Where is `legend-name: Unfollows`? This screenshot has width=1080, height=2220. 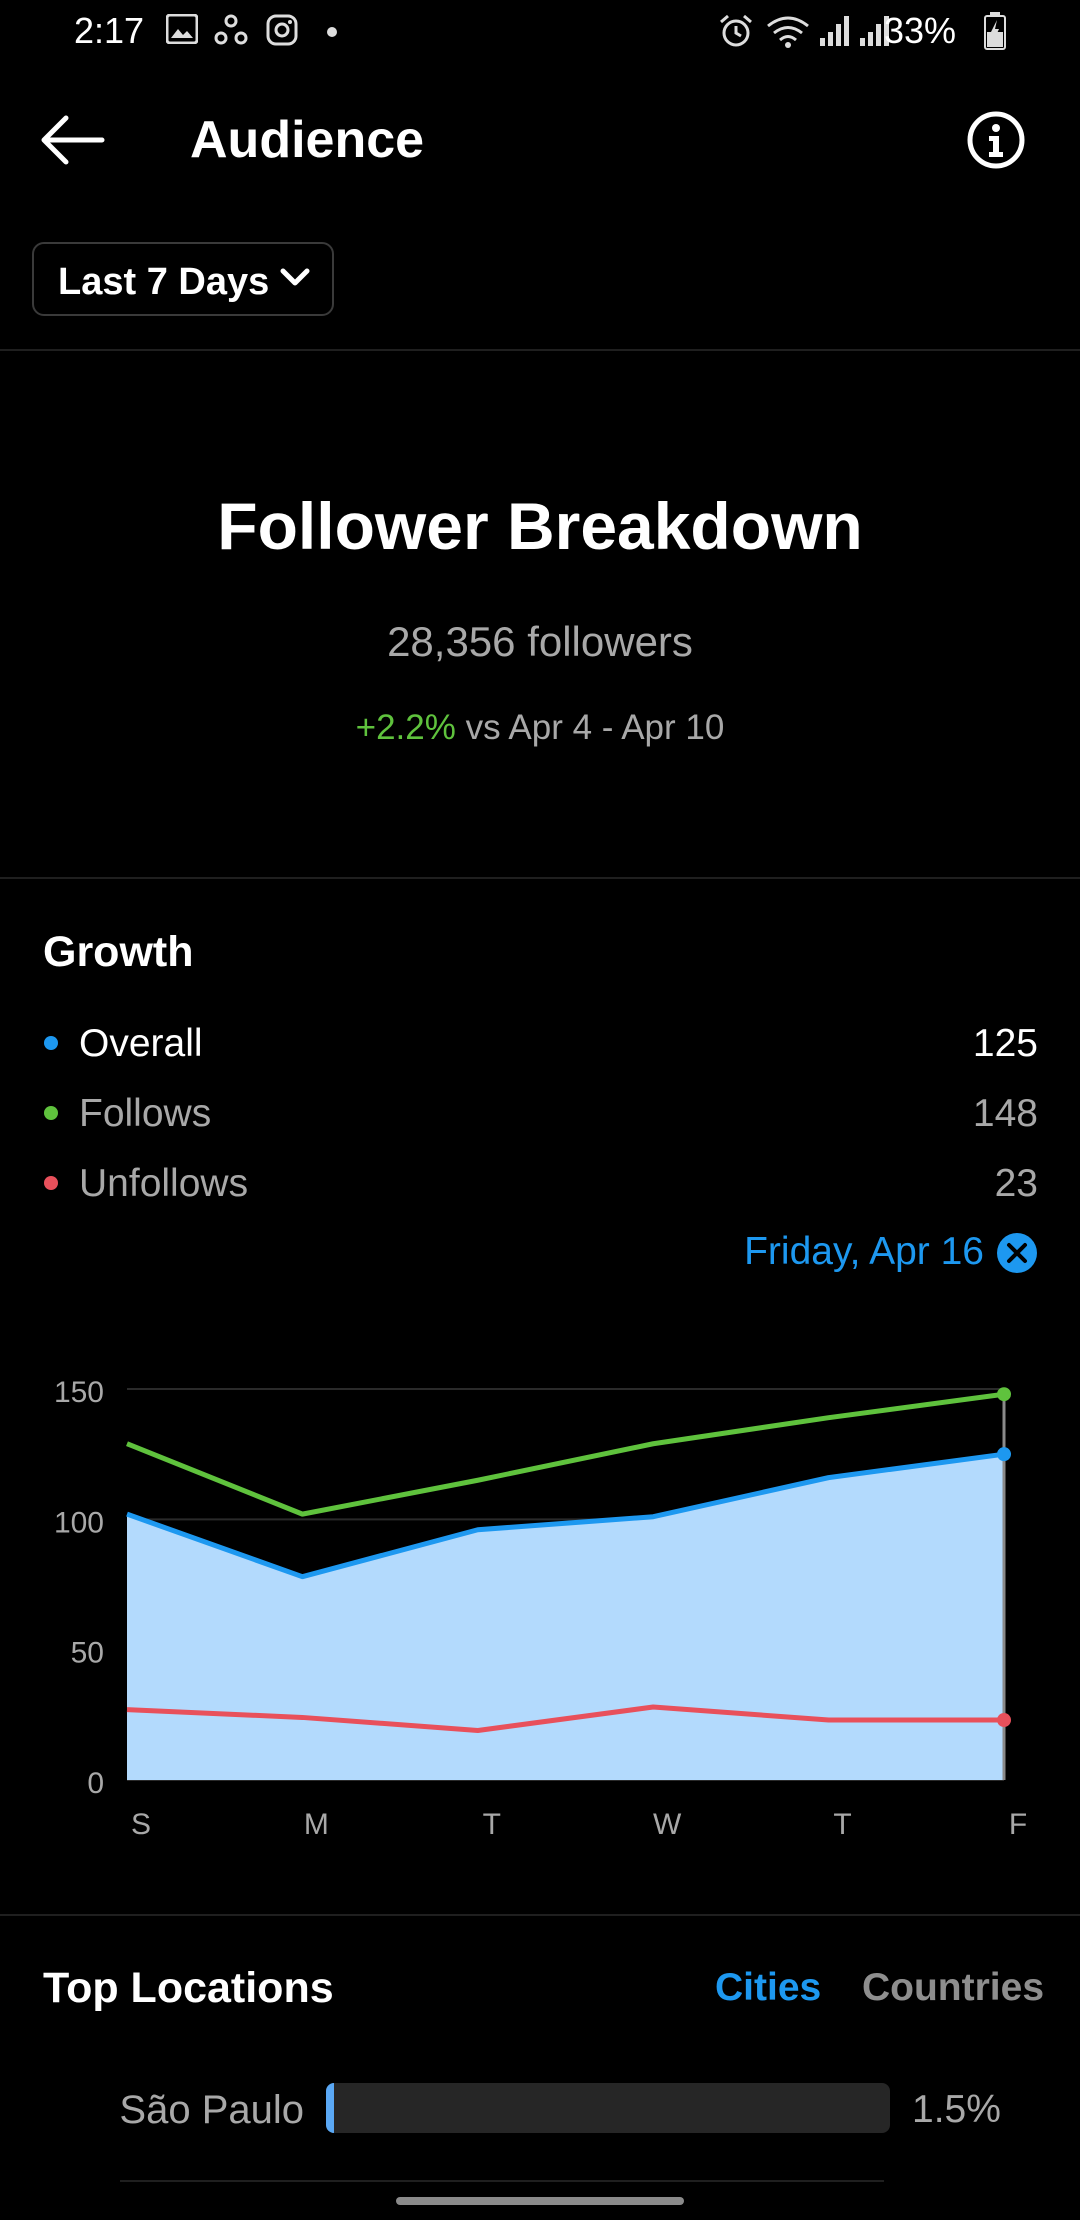 legend-name: Unfollows is located at coordinates (164, 1183).